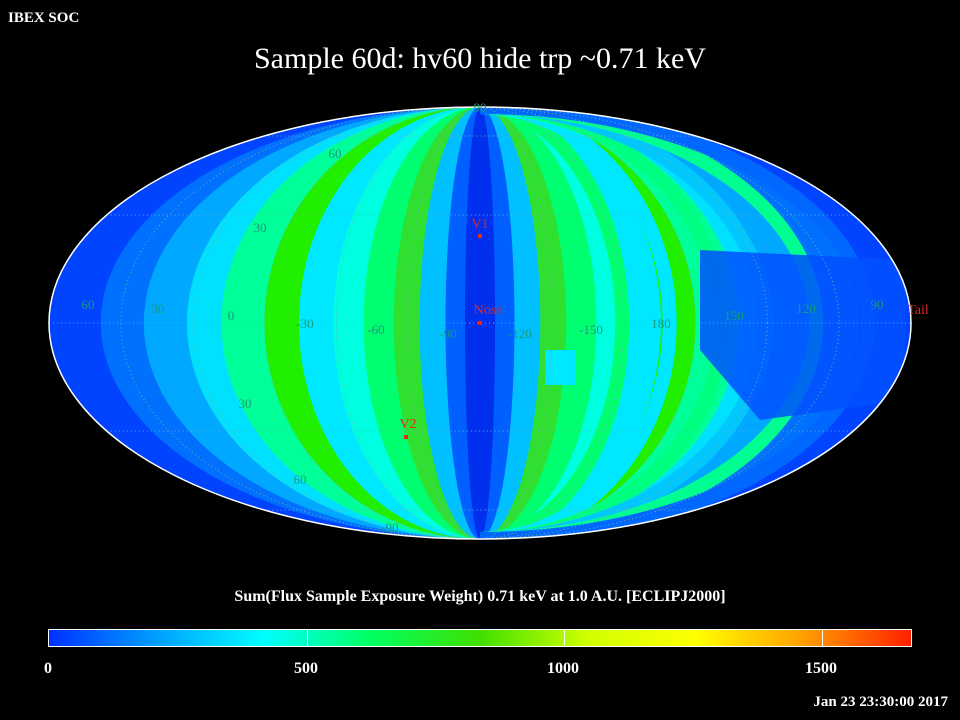  I want to click on longitude-label: 90, so click(877, 304).